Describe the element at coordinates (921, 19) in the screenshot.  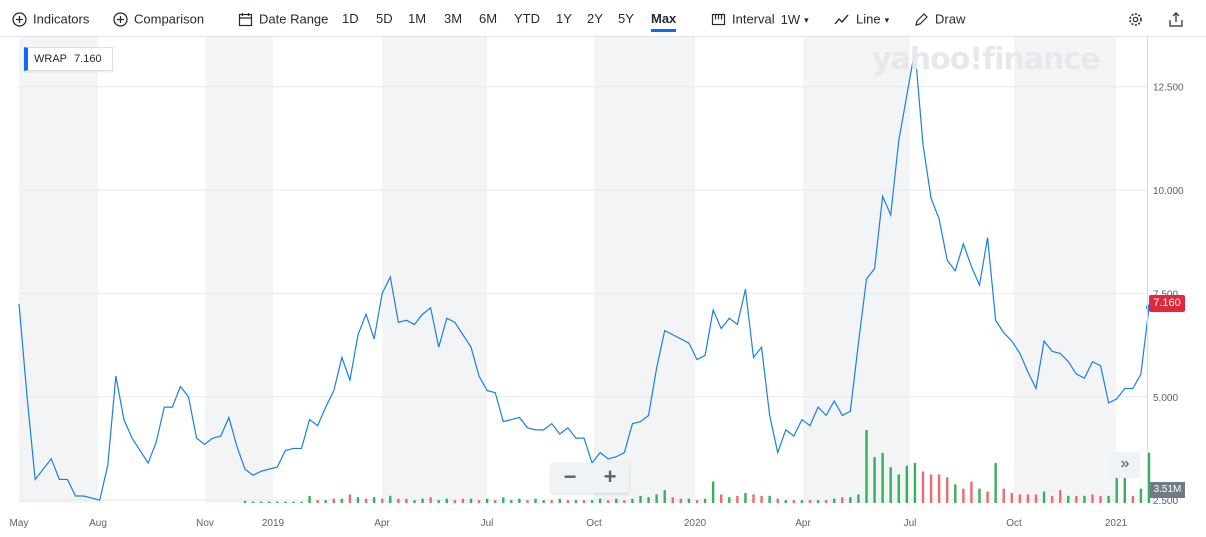
I see `pencil-icon` at that location.